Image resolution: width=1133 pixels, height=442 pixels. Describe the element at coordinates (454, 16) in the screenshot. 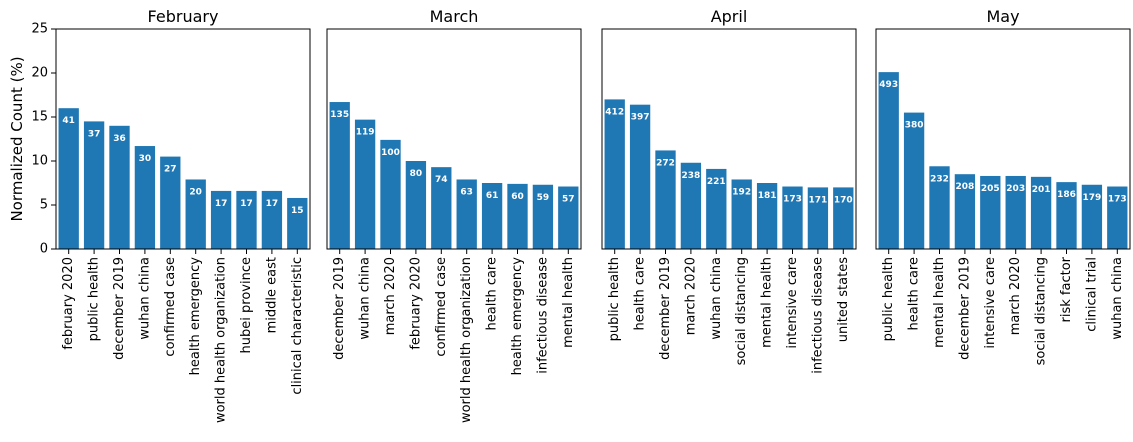

I see `panel-title: March` at that location.